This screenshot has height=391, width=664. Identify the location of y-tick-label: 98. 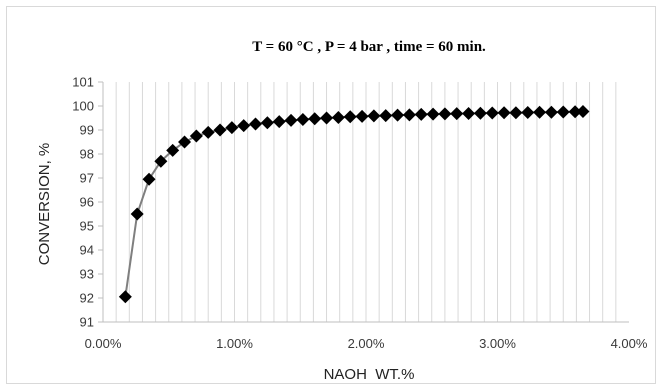
(87, 154).